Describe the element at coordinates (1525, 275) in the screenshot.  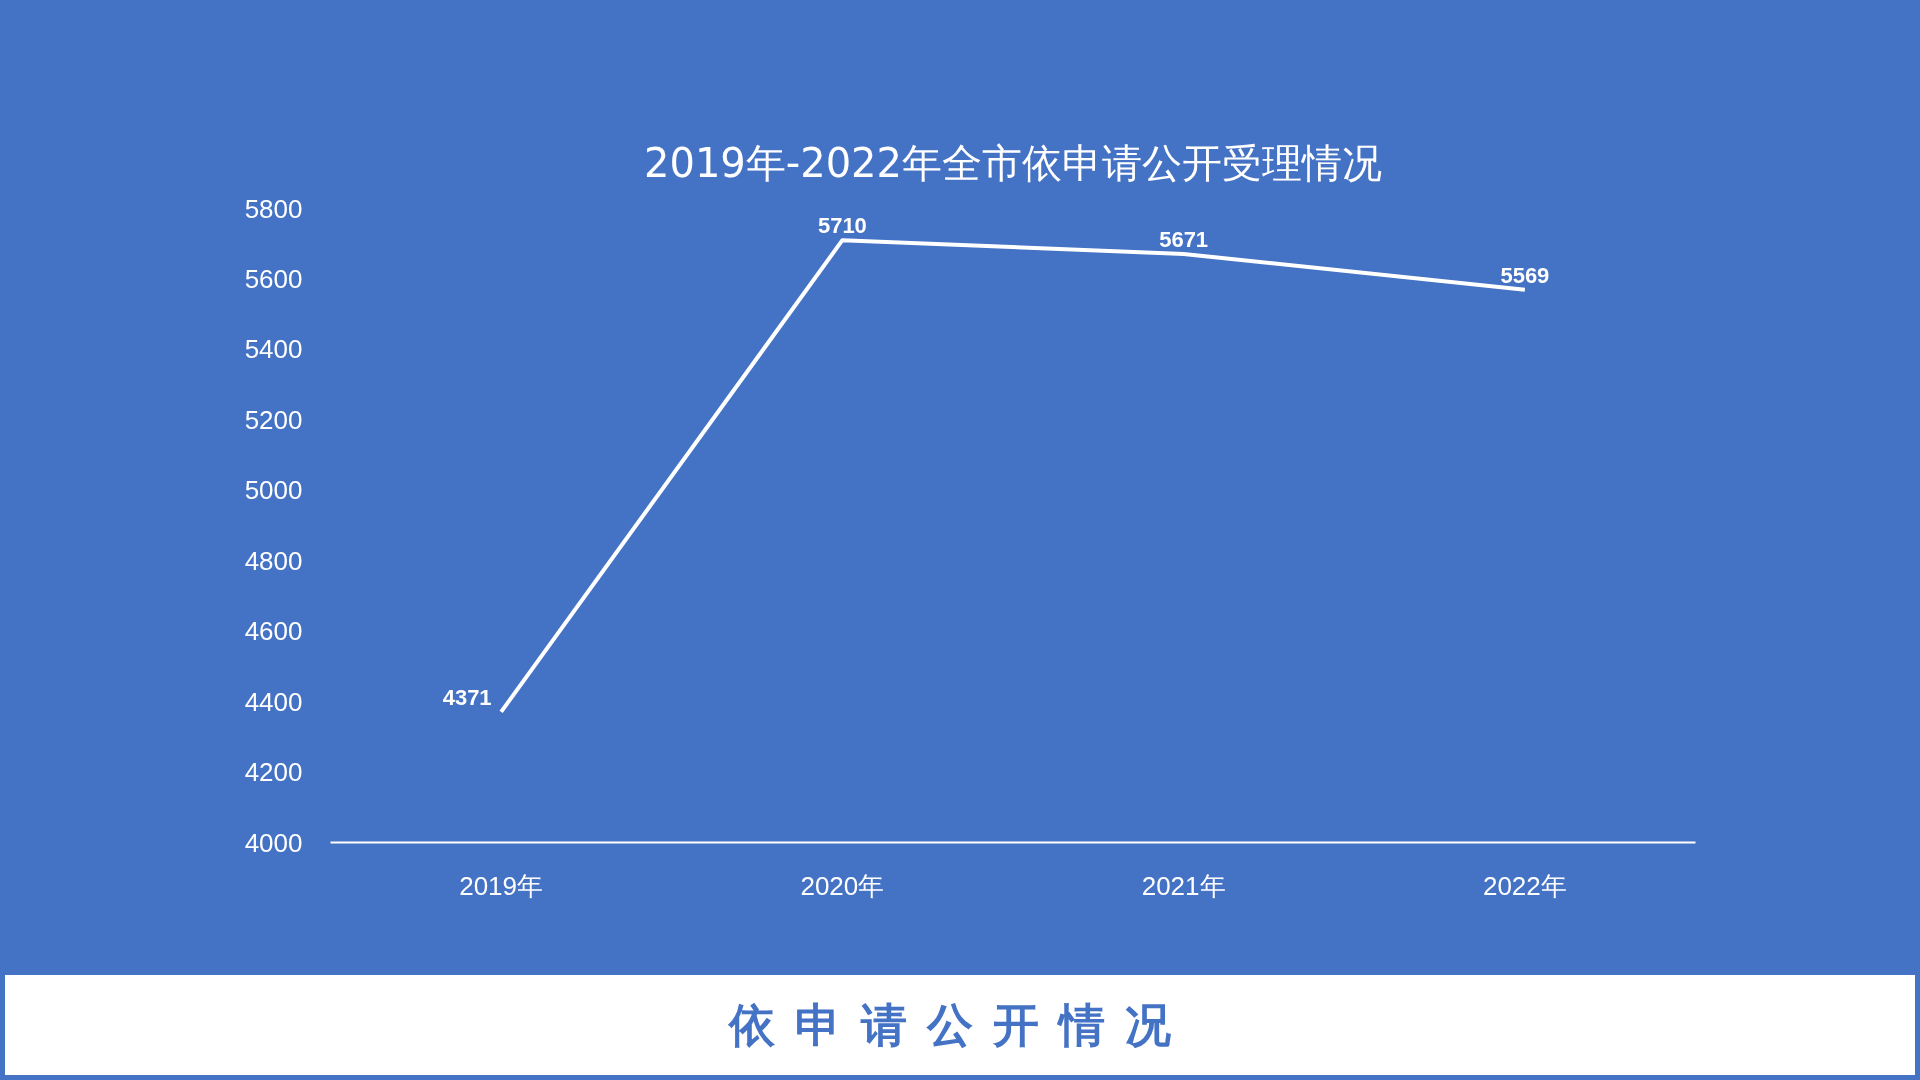
I see `data-label: 5569` at that location.